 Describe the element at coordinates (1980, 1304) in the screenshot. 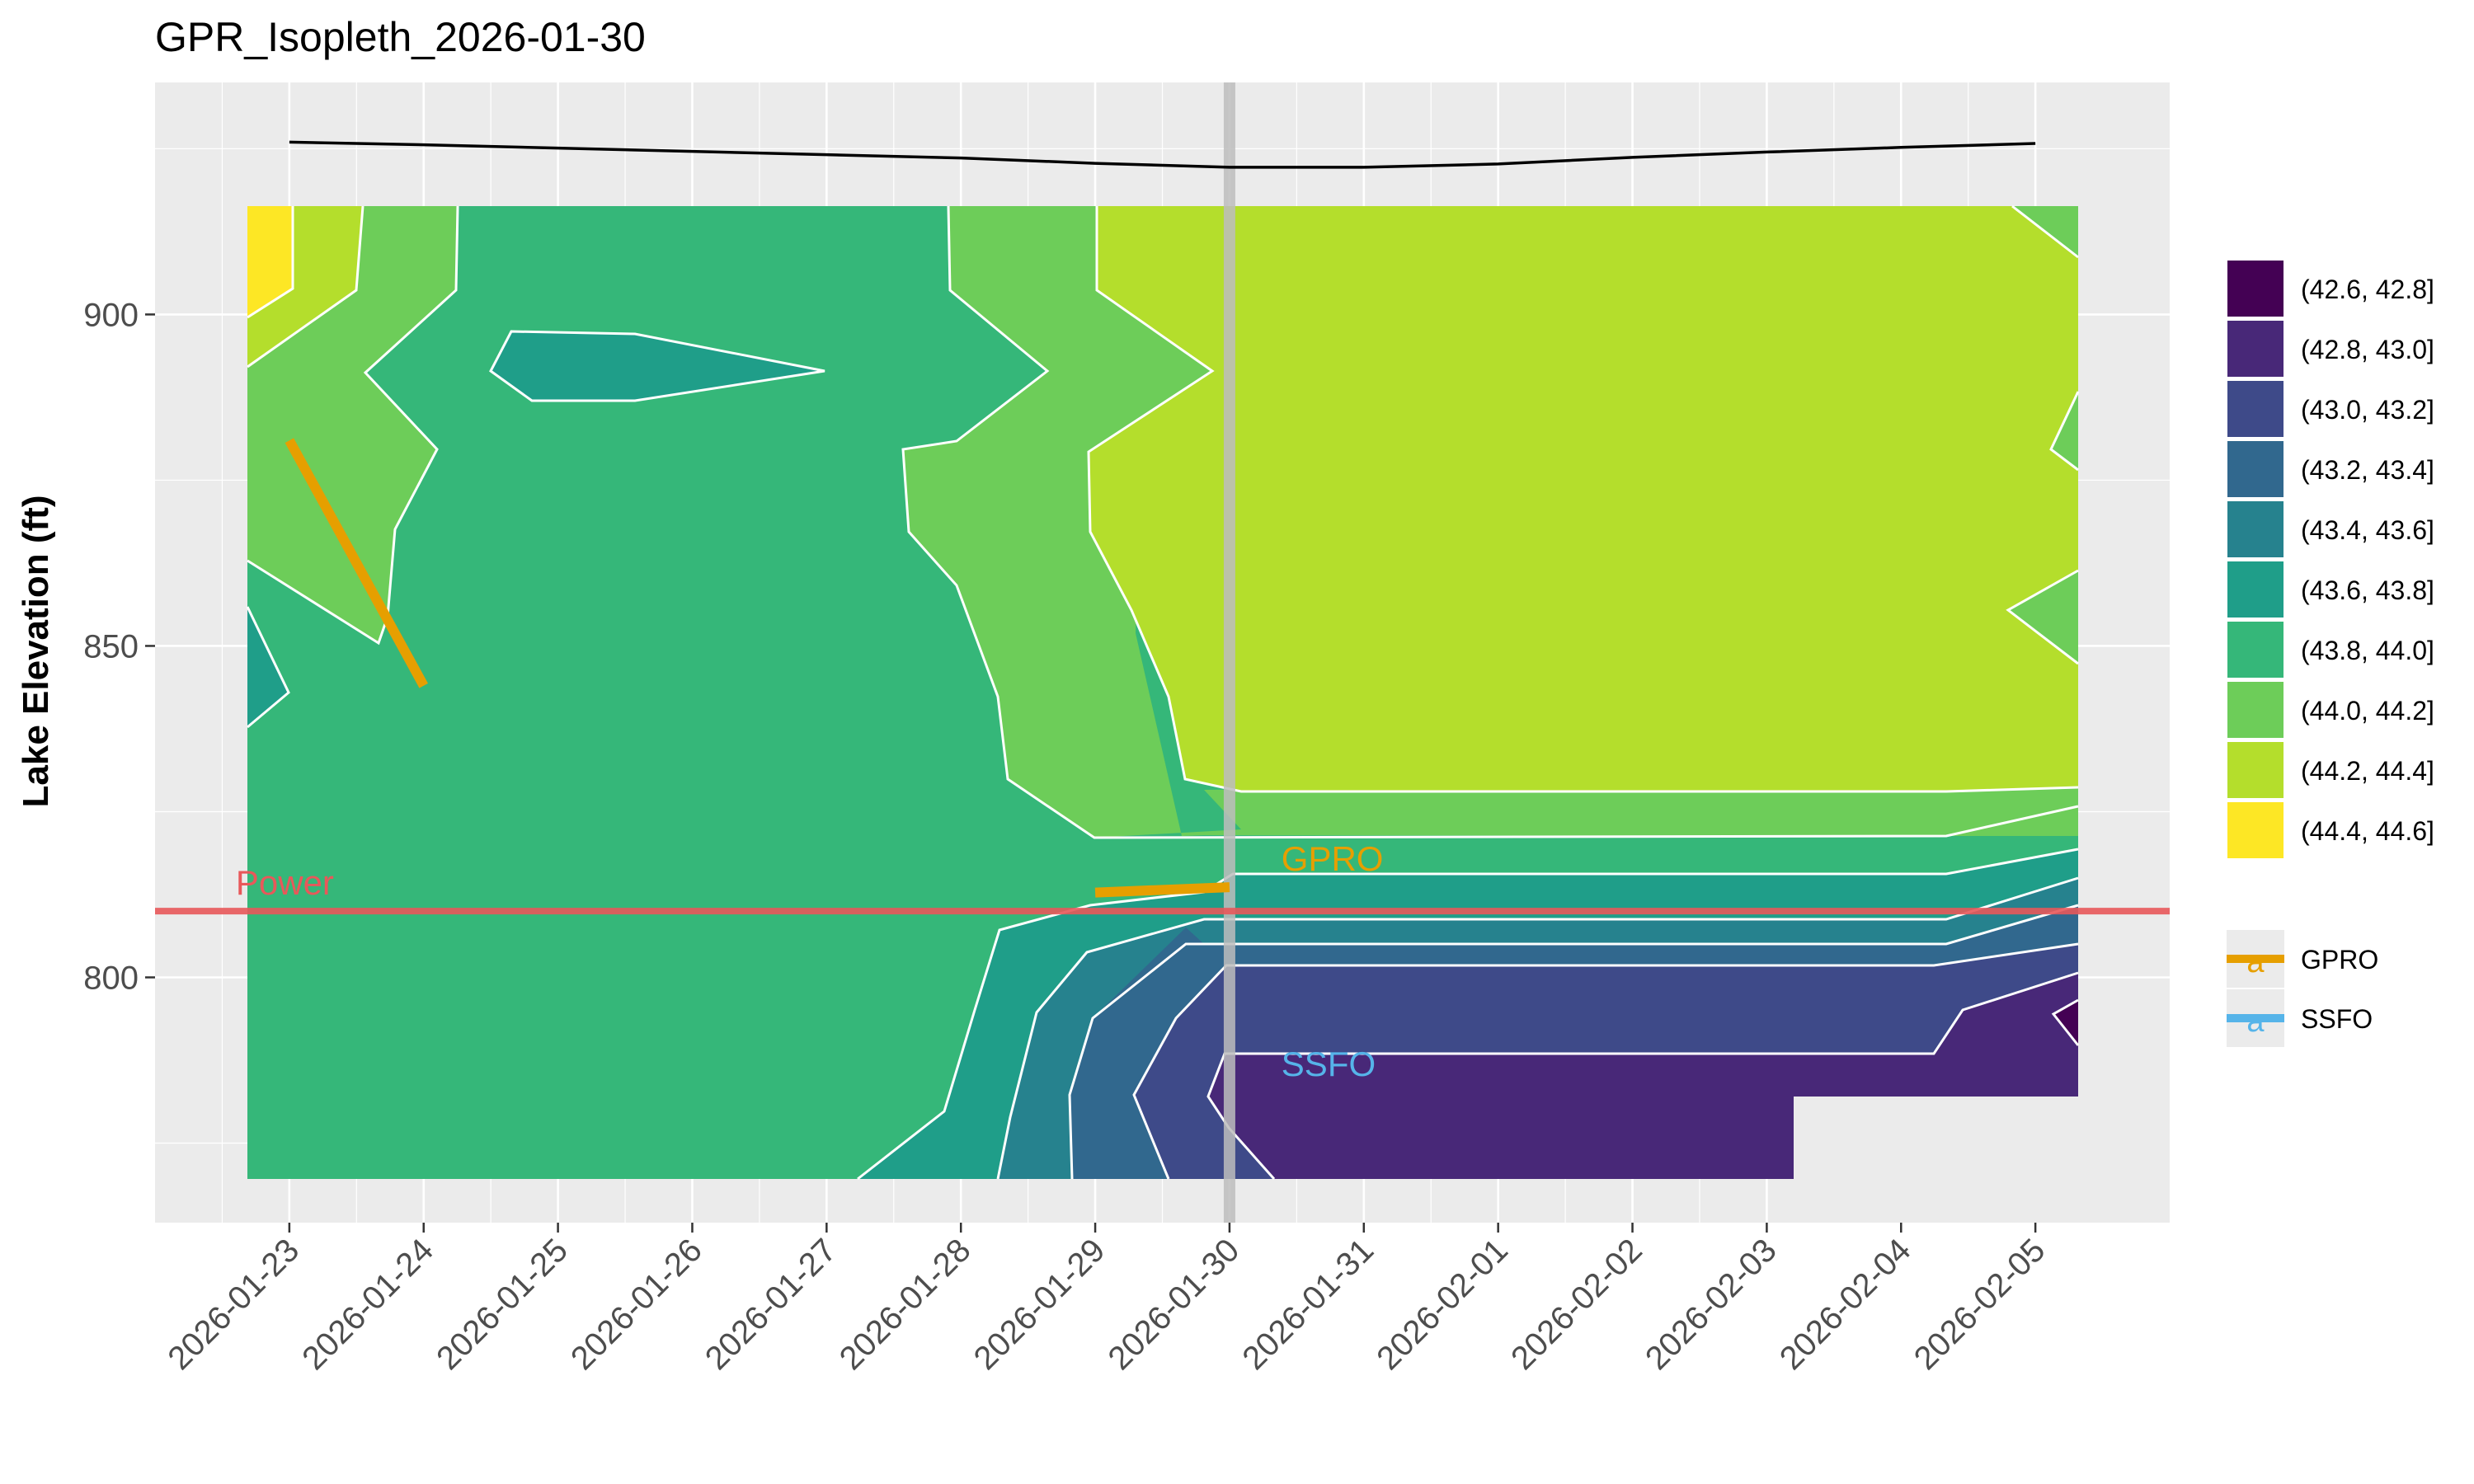

I see `x-tick-label: 2026-02-05` at that location.